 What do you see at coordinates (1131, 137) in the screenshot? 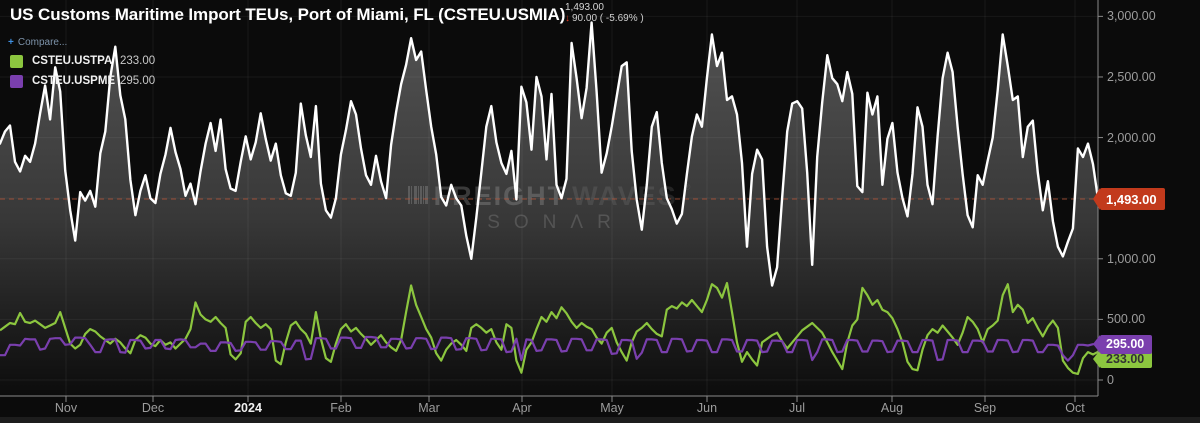
I see `y-axis-label: 2,000.00` at bounding box center [1131, 137].